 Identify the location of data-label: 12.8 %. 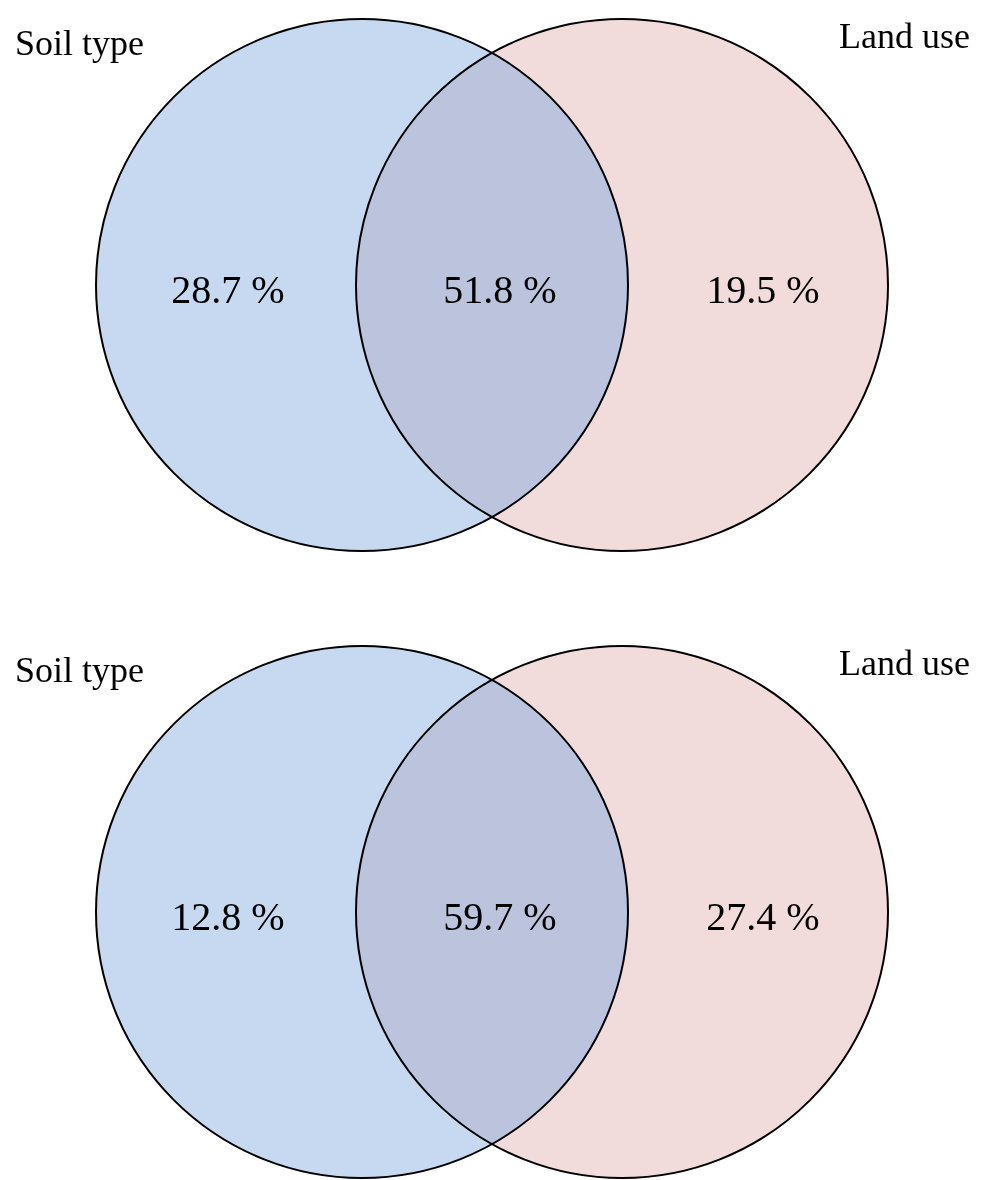
(228, 916).